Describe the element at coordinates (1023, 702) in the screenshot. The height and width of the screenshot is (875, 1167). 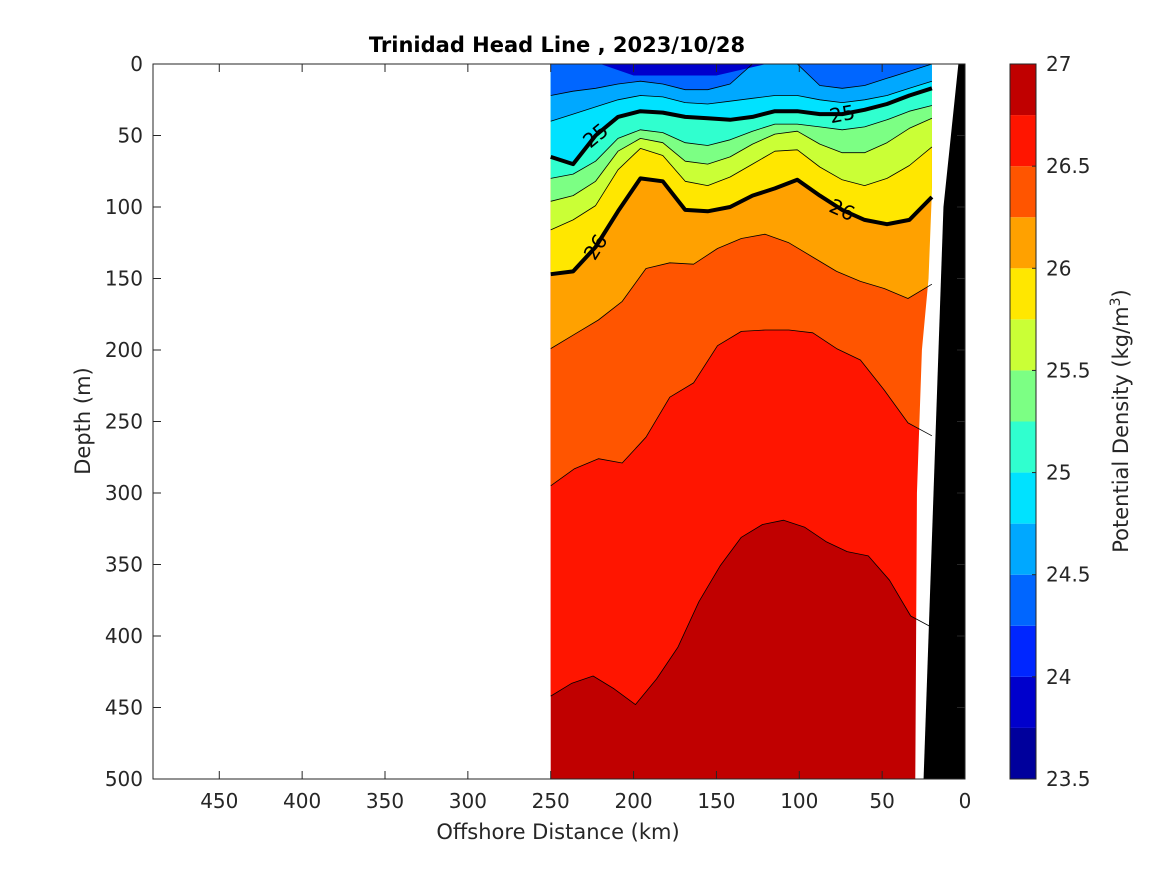
I see `colorbar-swatch-23.75` at that location.